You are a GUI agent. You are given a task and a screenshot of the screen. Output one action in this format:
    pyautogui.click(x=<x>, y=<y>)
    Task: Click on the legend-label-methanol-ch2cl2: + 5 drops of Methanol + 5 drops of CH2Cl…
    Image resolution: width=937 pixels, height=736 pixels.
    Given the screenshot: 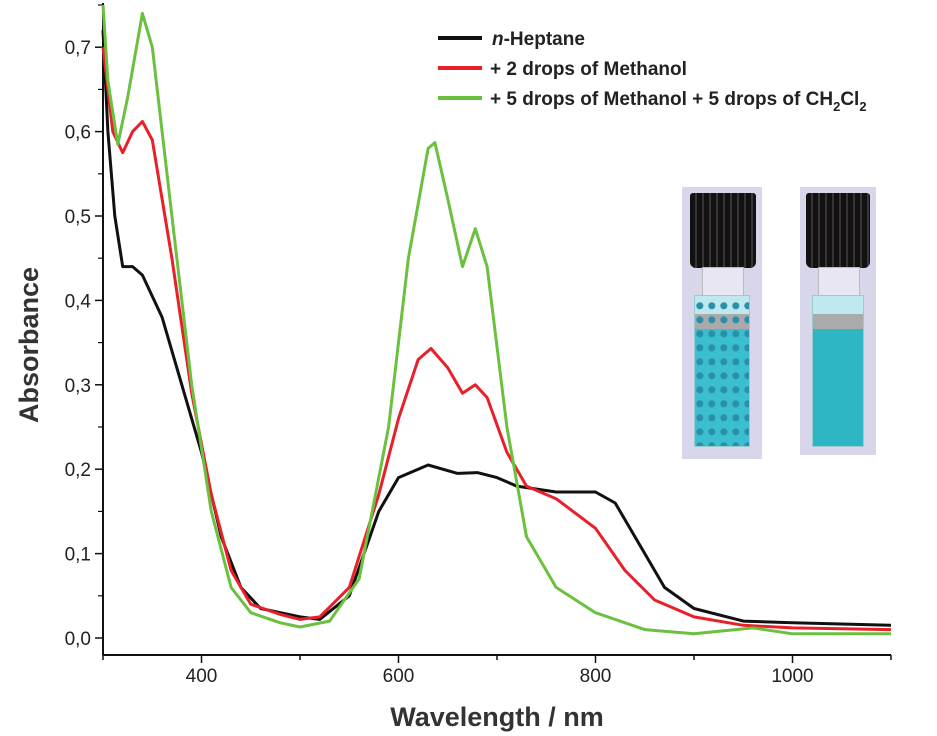 What is the action you would take?
    pyautogui.click(x=678, y=101)
    